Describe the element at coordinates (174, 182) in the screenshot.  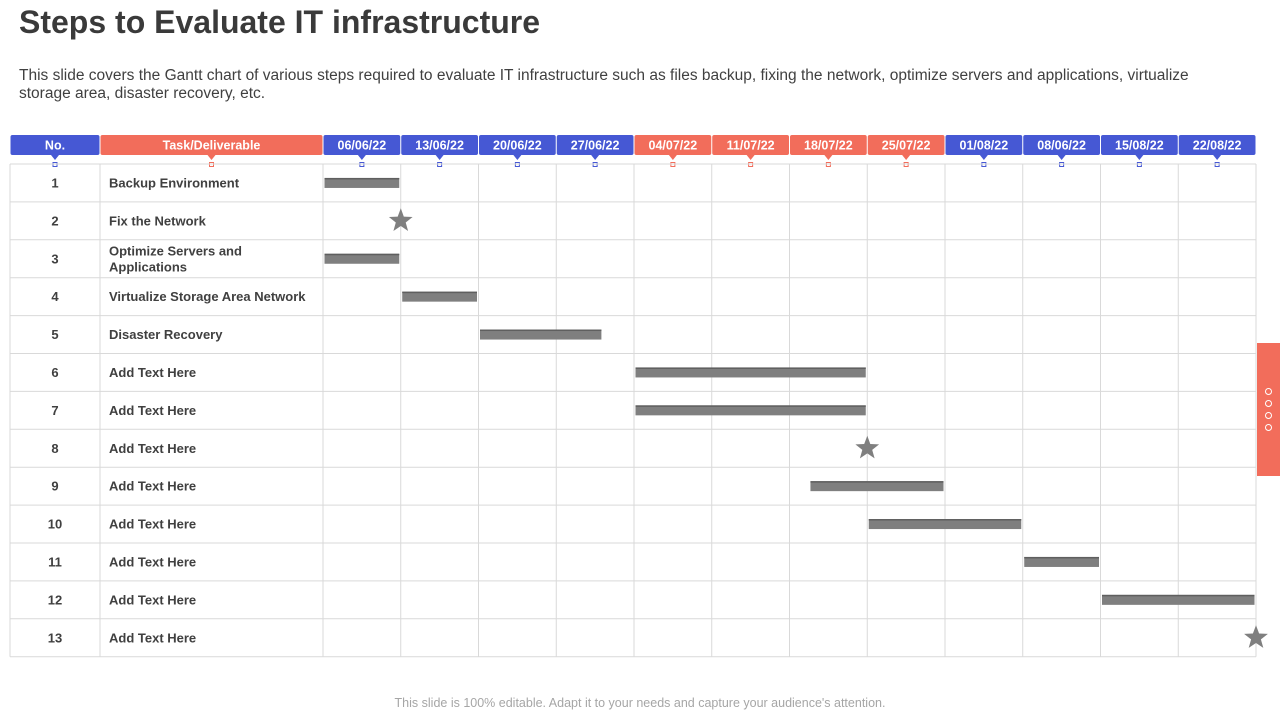
I see `task-label: Backup Environment` at that location.